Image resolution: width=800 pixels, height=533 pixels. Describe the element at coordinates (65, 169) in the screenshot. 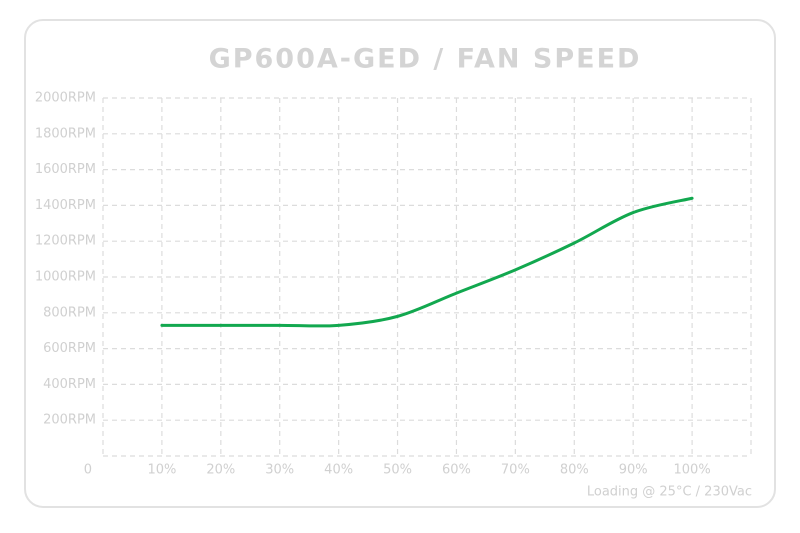

I see `y-tick-label: 1600RPM` at that location.